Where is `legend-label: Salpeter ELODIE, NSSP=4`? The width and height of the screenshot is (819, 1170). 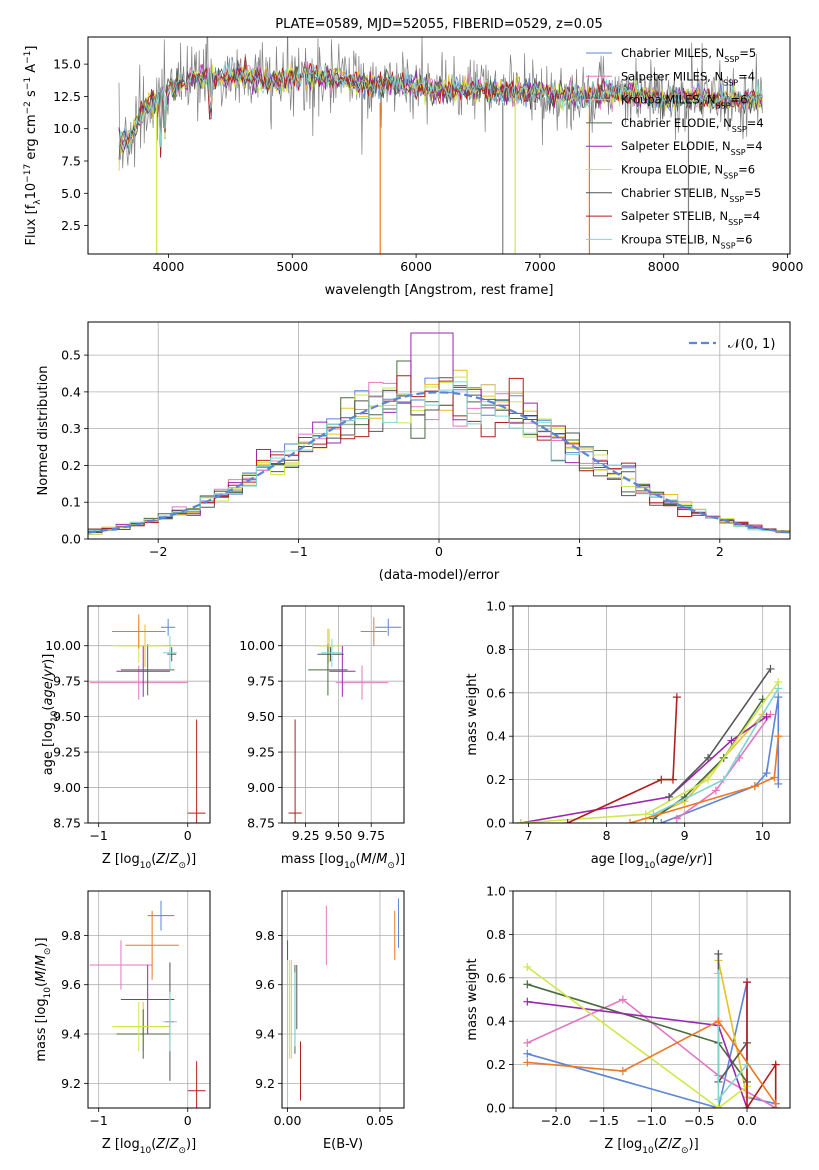 legend-label: Salpeter ELODIE, NSSP=4 is located at coordinates (692, 148).